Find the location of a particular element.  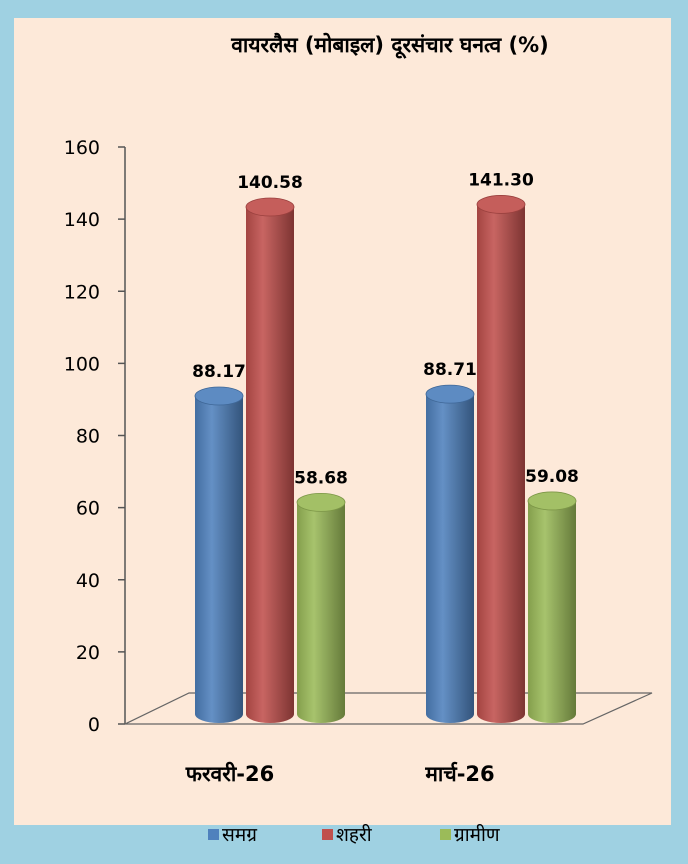

legend-item: ग्रामीण is located at coordinates (470, 834).